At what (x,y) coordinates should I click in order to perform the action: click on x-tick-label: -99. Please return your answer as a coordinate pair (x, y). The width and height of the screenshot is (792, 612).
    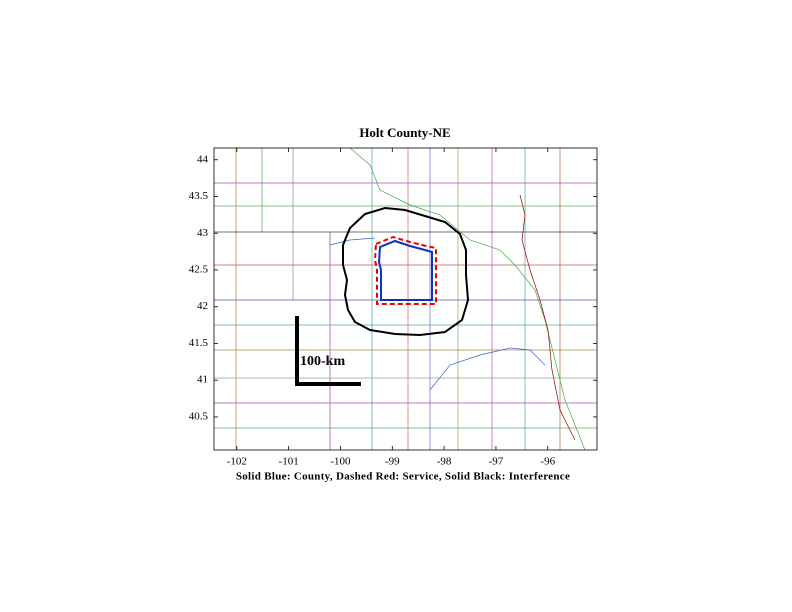
    Looking at the image, I should click on (392, 462).